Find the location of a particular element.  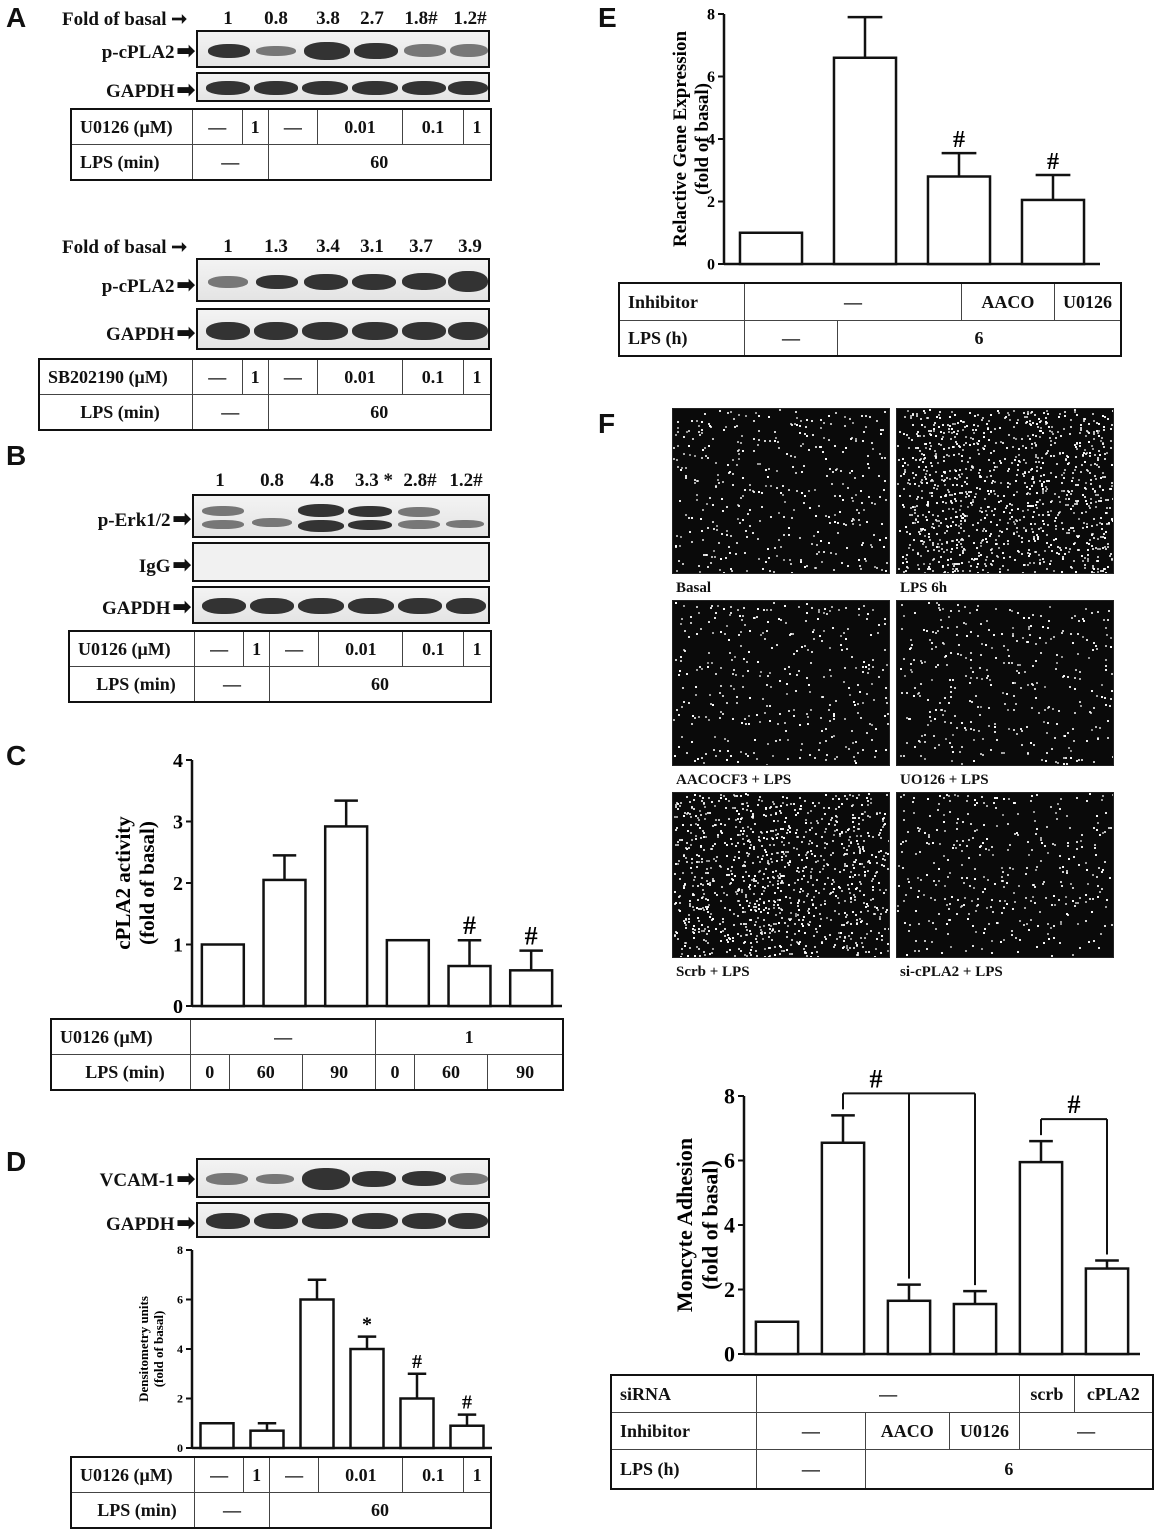

western-blot-vcam is located at coordinates (343, 1178).